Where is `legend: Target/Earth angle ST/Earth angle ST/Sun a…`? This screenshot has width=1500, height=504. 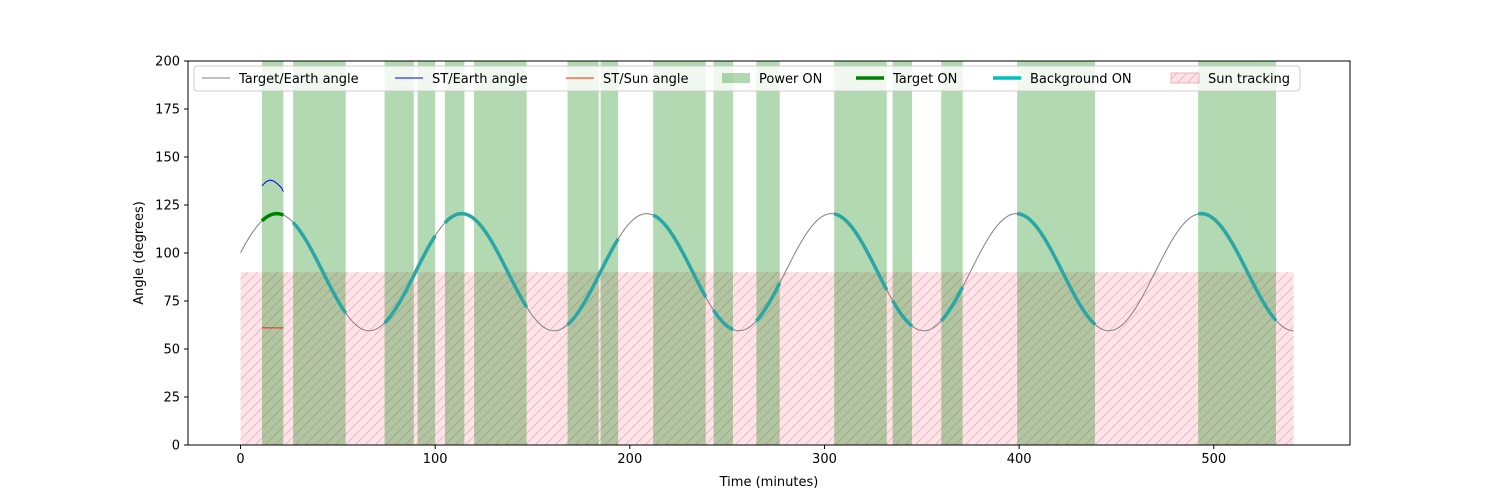
legend: Target/Earth angle ST/Earth angle ST/Sun a… is located at coordinates (747, 78).